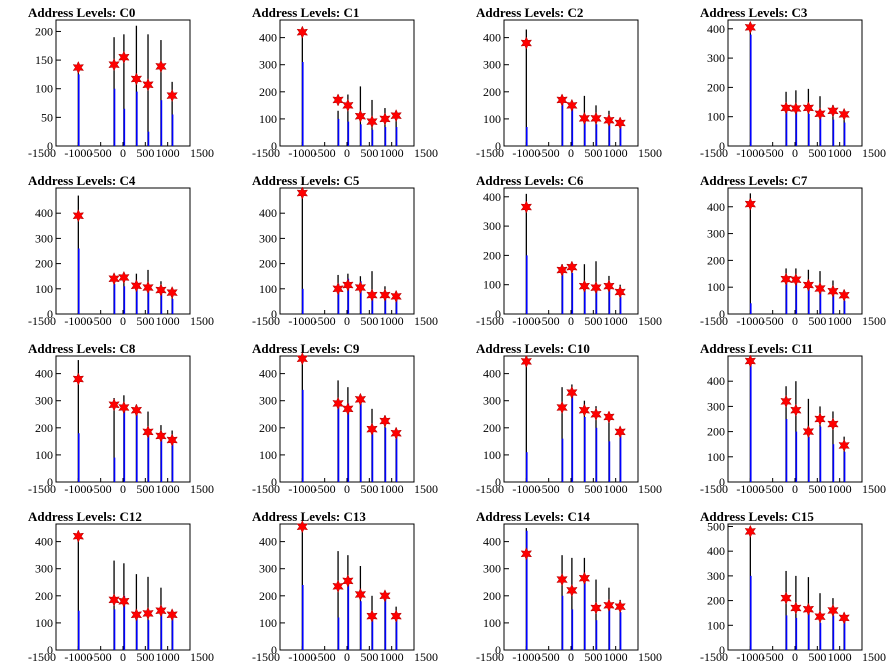 Image resolution: width=896 pixels, height=672 pixels. What do you see at coordinates (44, 60) in the screenshot?
I see `y-tick-label: 150` at bounding box center [44, 60].